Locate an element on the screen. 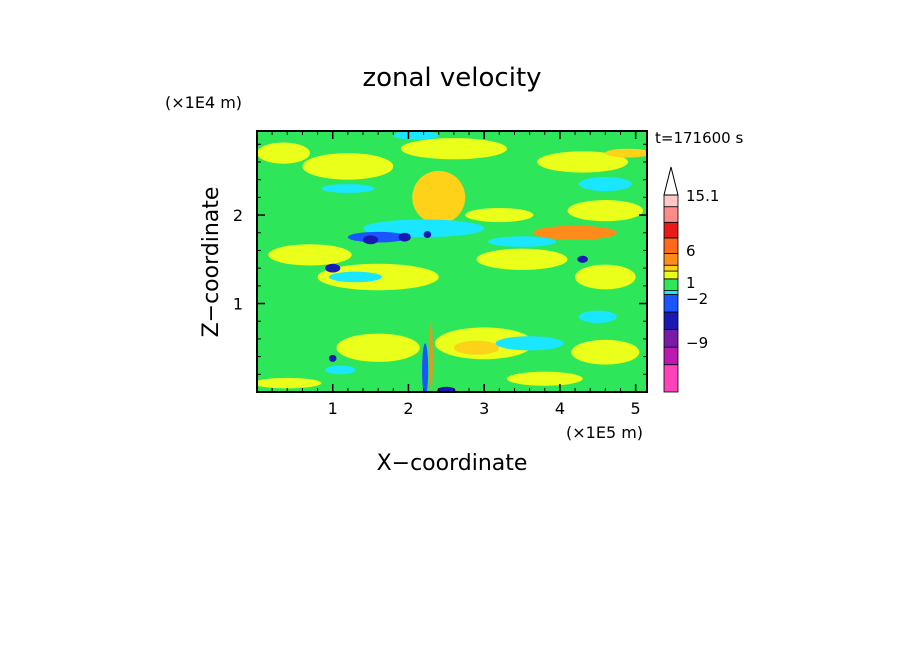  colorbar-extend-arrow is located at coordinates (671, 181).